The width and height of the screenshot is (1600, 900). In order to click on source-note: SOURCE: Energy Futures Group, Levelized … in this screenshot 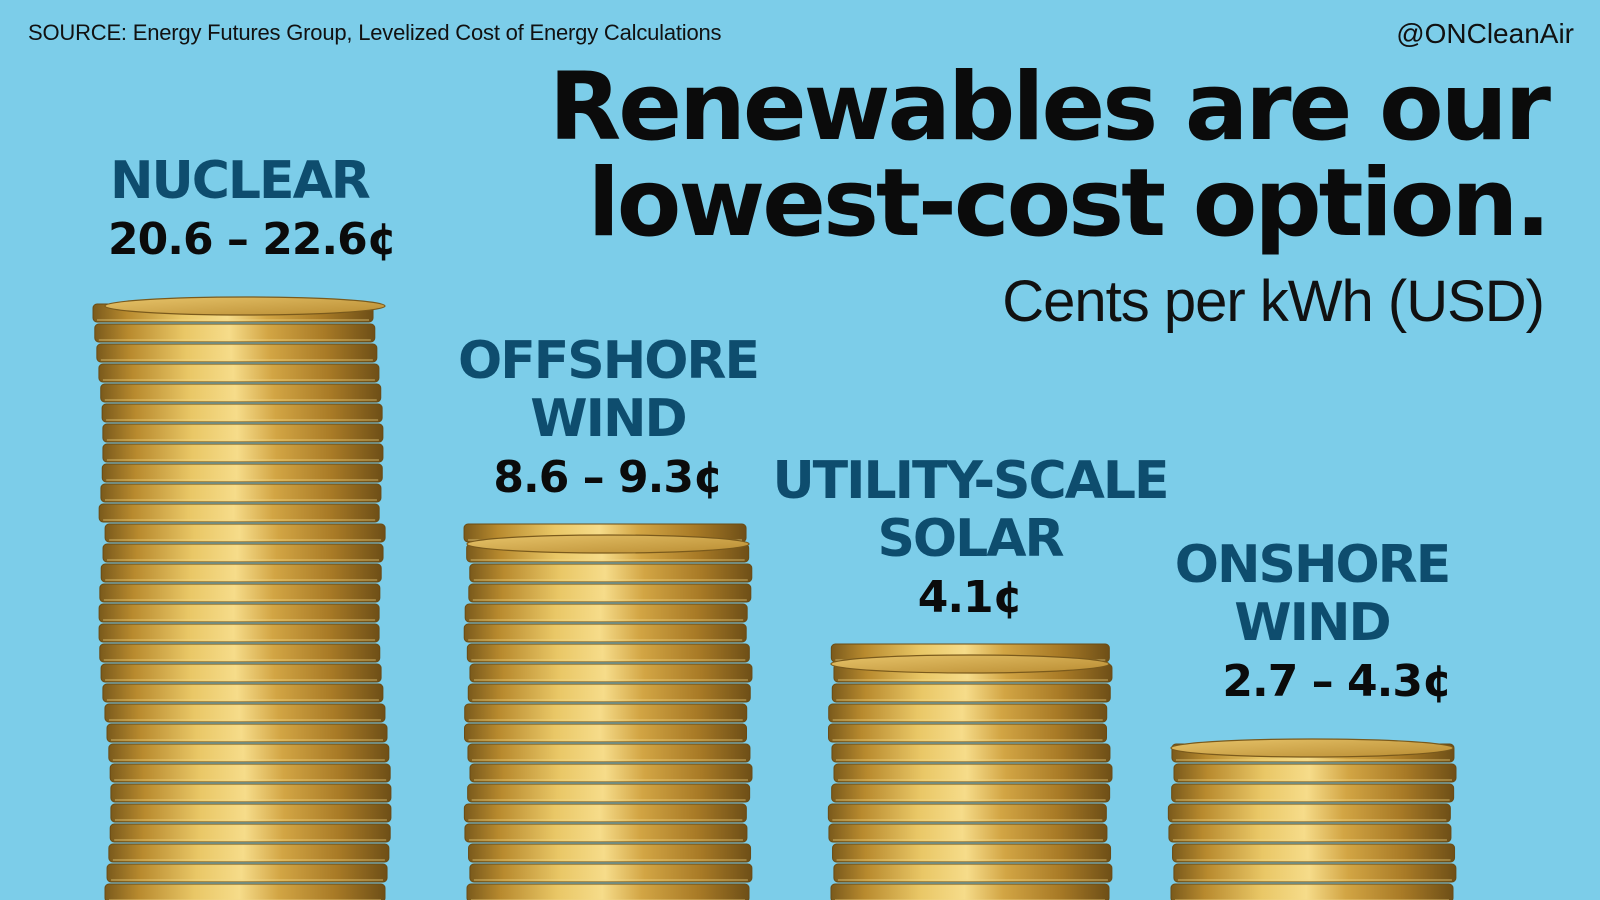, I will do `click(375, 32)`.